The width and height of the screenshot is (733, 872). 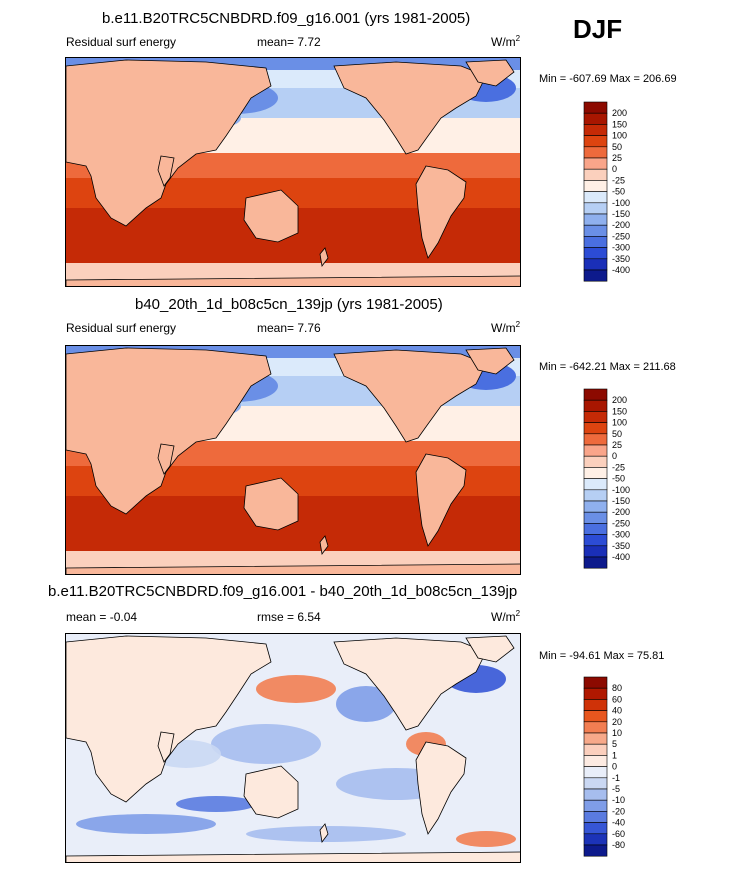 What do you see at coordinates (518, 324) in the screenshot?
I see `panel-2-units-sup: 2` at bounding box center [518, 324].